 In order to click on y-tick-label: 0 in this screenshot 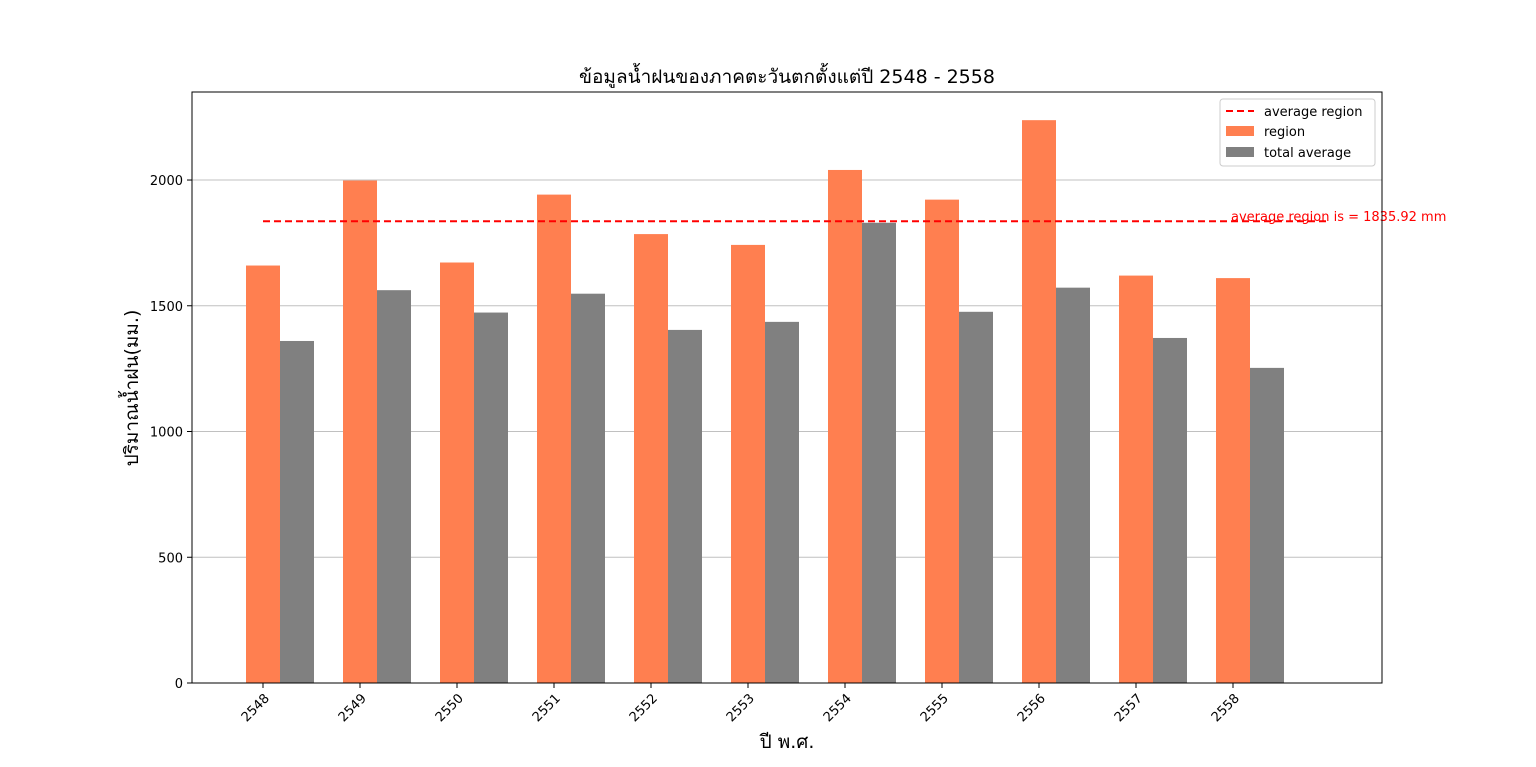, I will do `click(179, 684)`.